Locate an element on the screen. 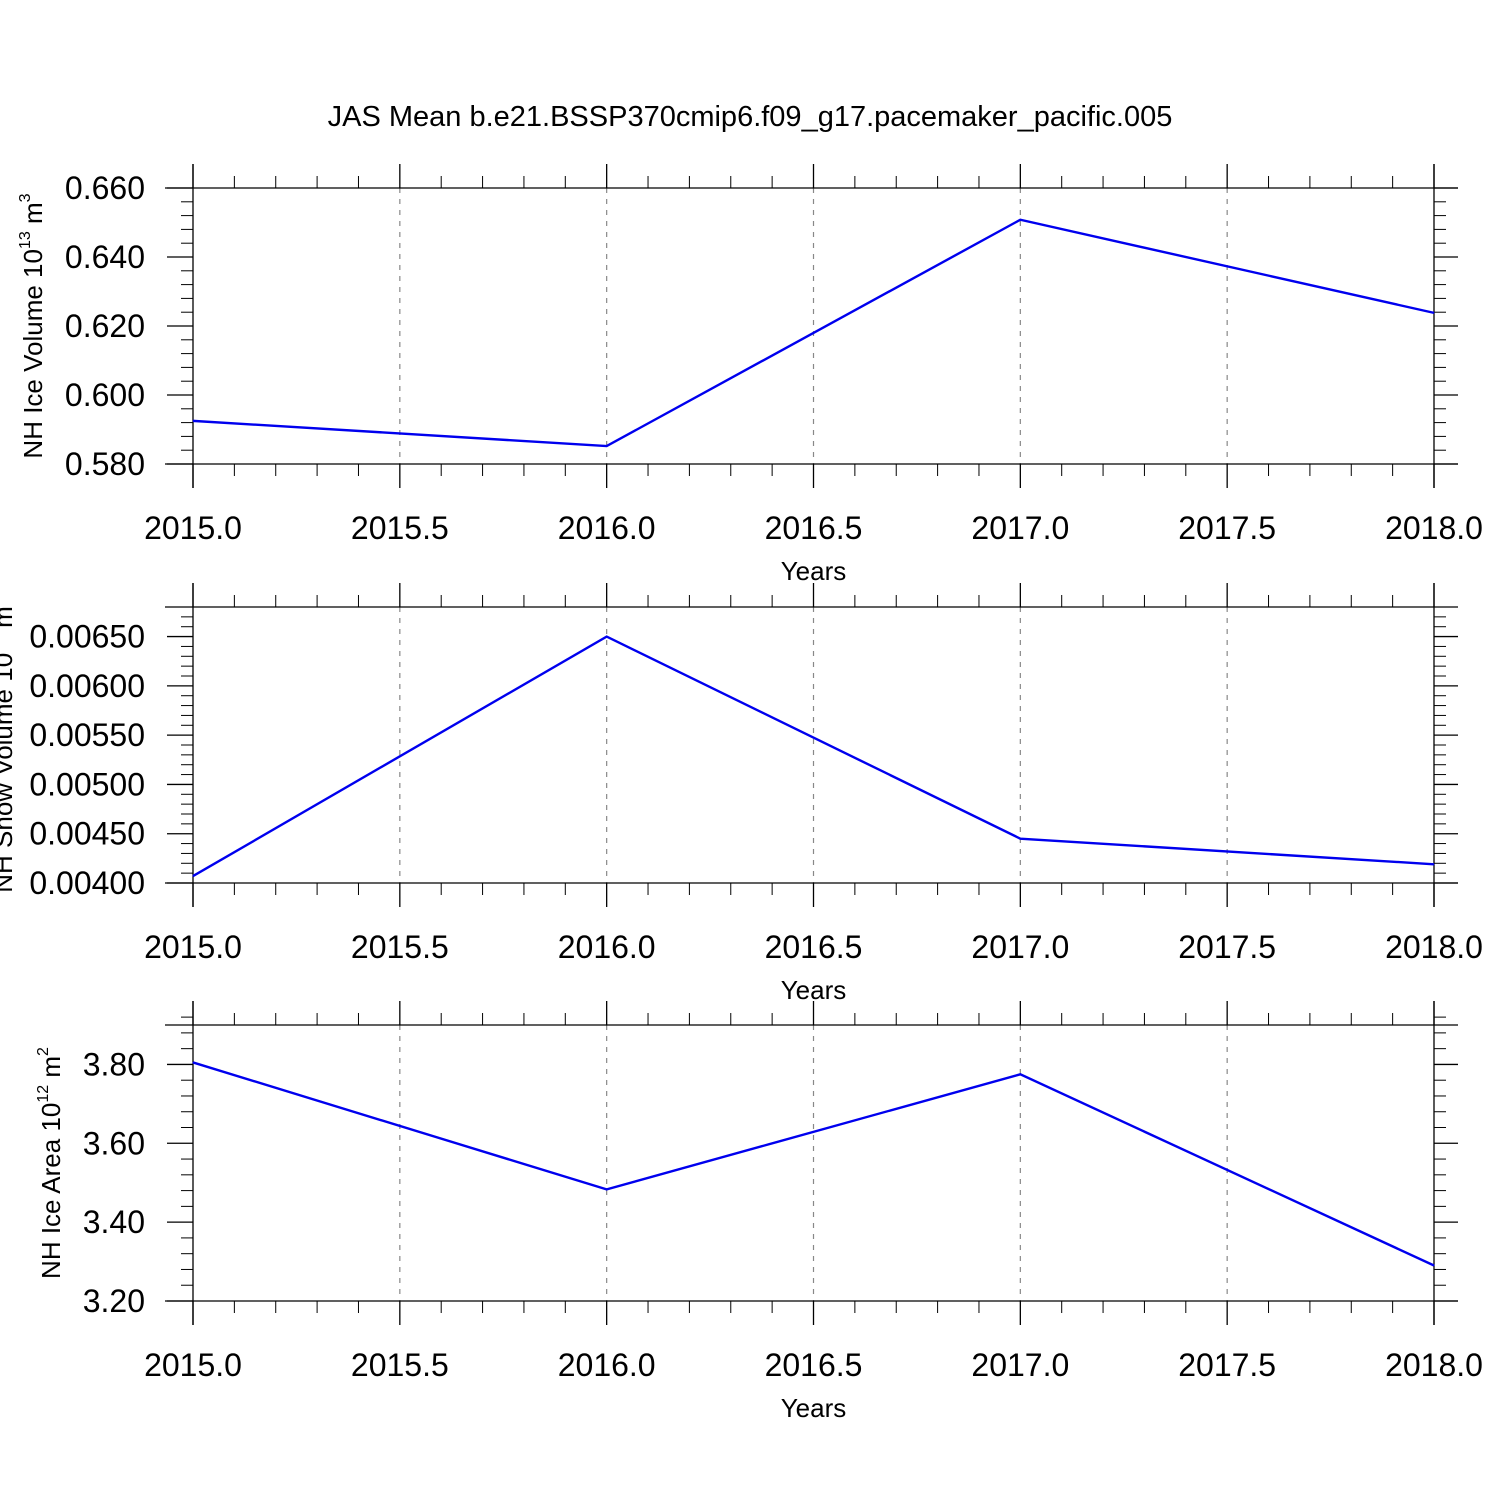 This screenshot has width=1500, height=1500. y-tick-label: 3.80 is located at coordinates (114, 1064).